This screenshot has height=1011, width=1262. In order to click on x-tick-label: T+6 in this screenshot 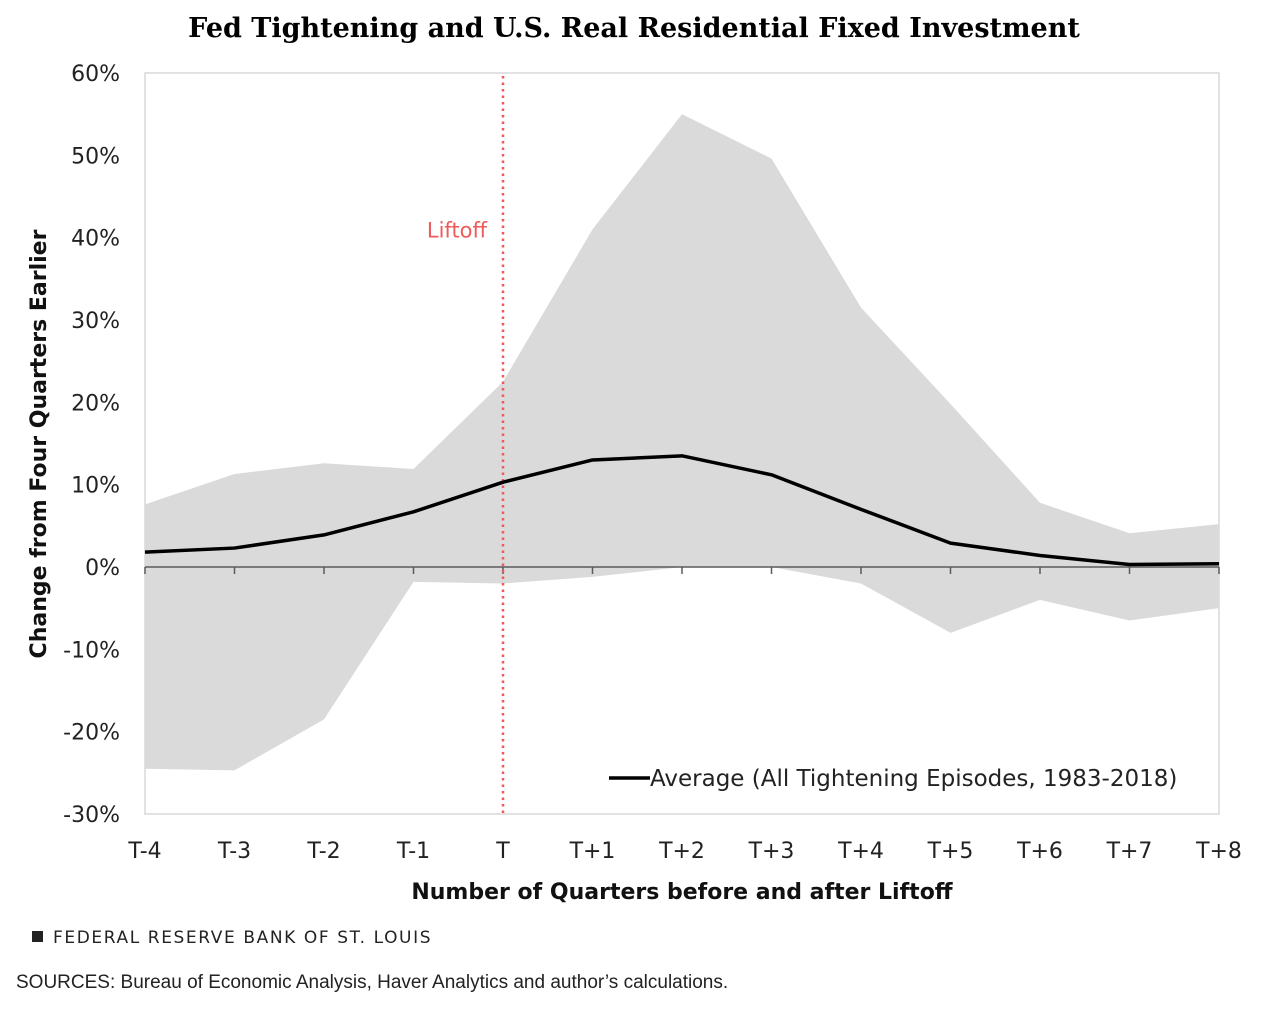, I will do `click(1039, 851)`.